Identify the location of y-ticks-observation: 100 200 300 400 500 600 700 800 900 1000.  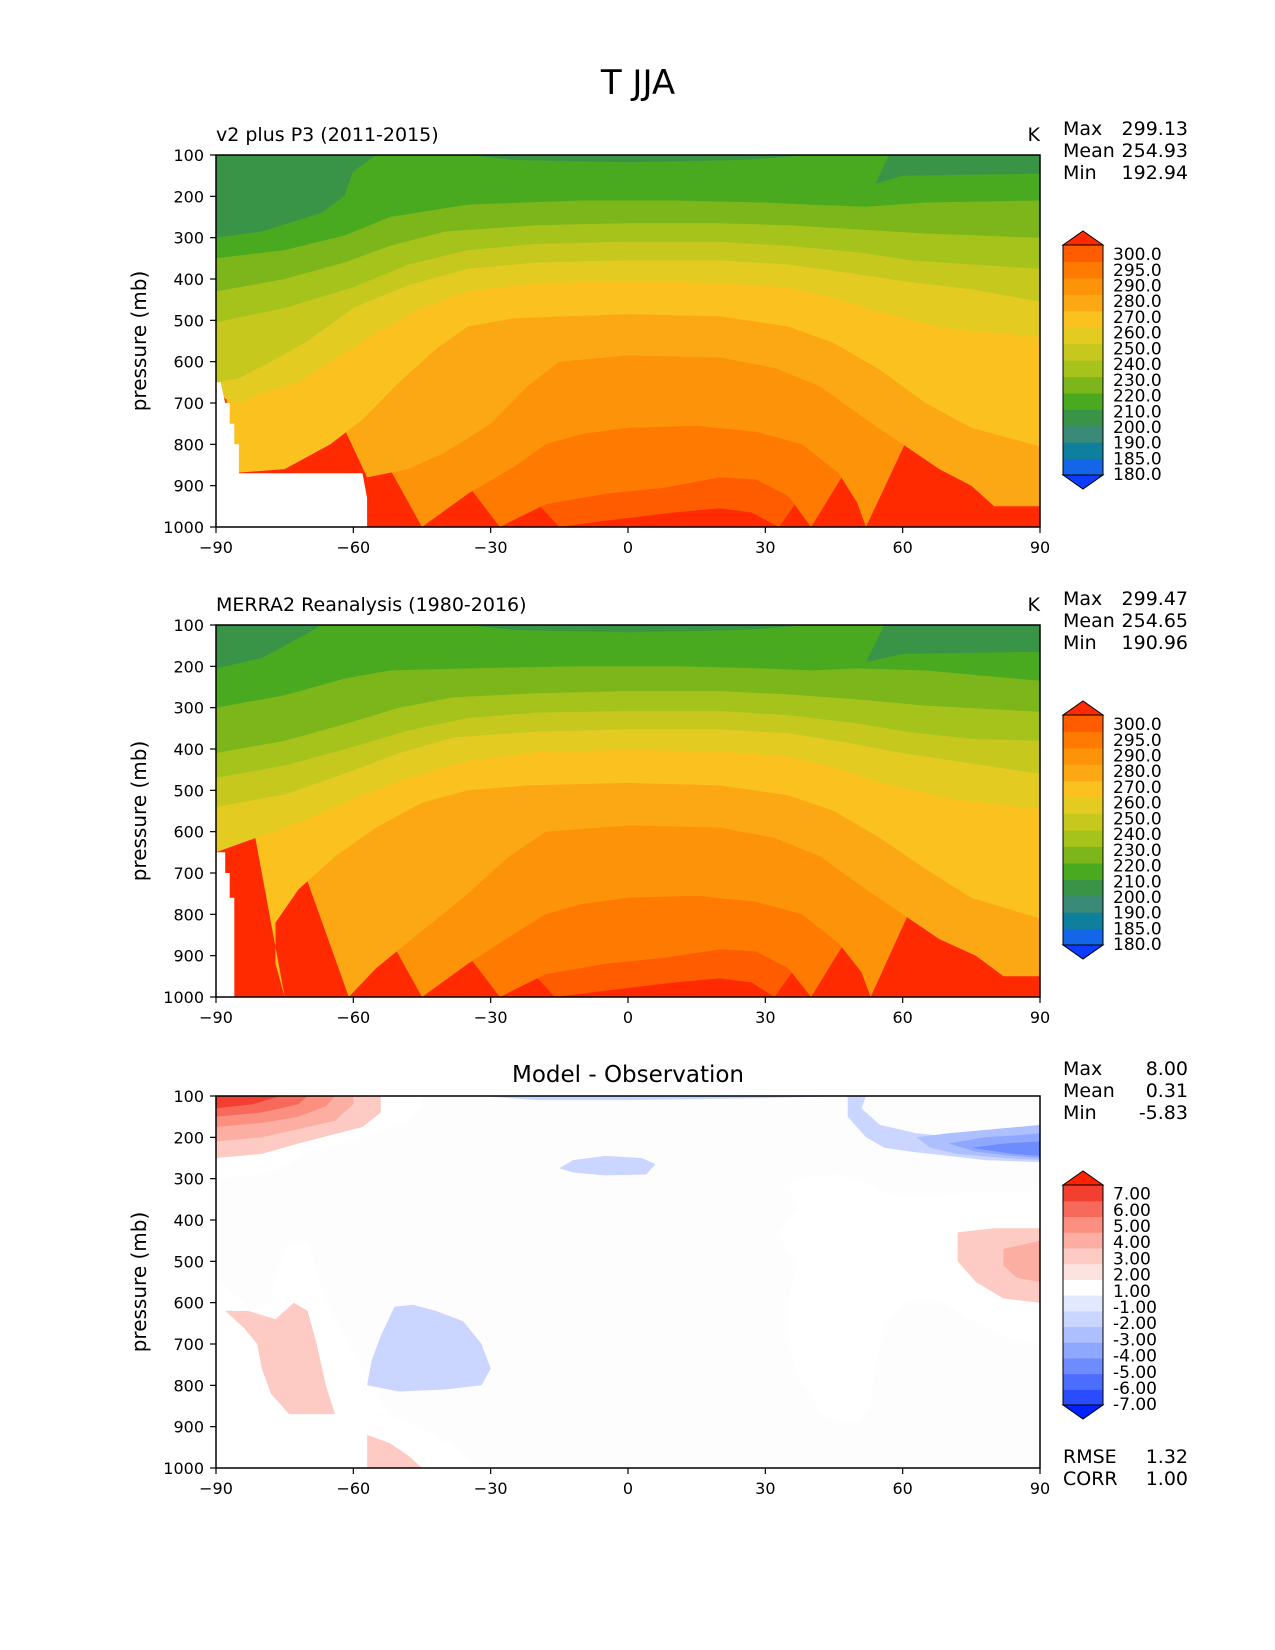
(189, 811).